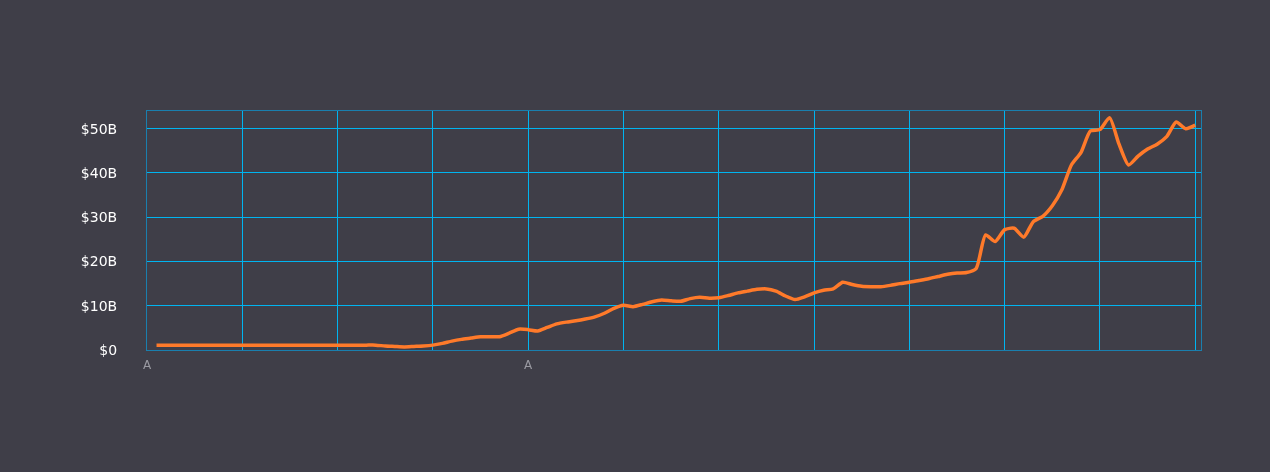  What do you see at coordinates (108, 349) in the screenshot?
I see `y-tick-label: $0` at bounding box center [108, 349].